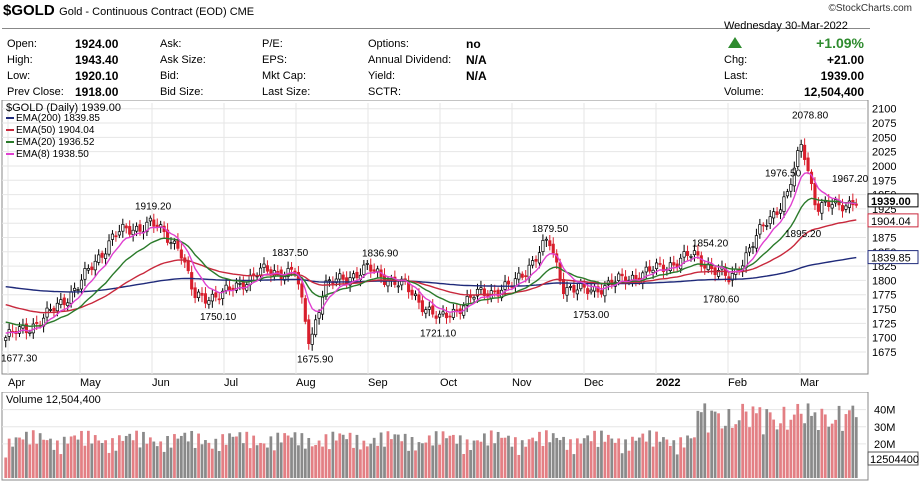 The height and width of the screenshot is (485, 920). I want to click on price-tick-label: 1775, so click(884, 296).